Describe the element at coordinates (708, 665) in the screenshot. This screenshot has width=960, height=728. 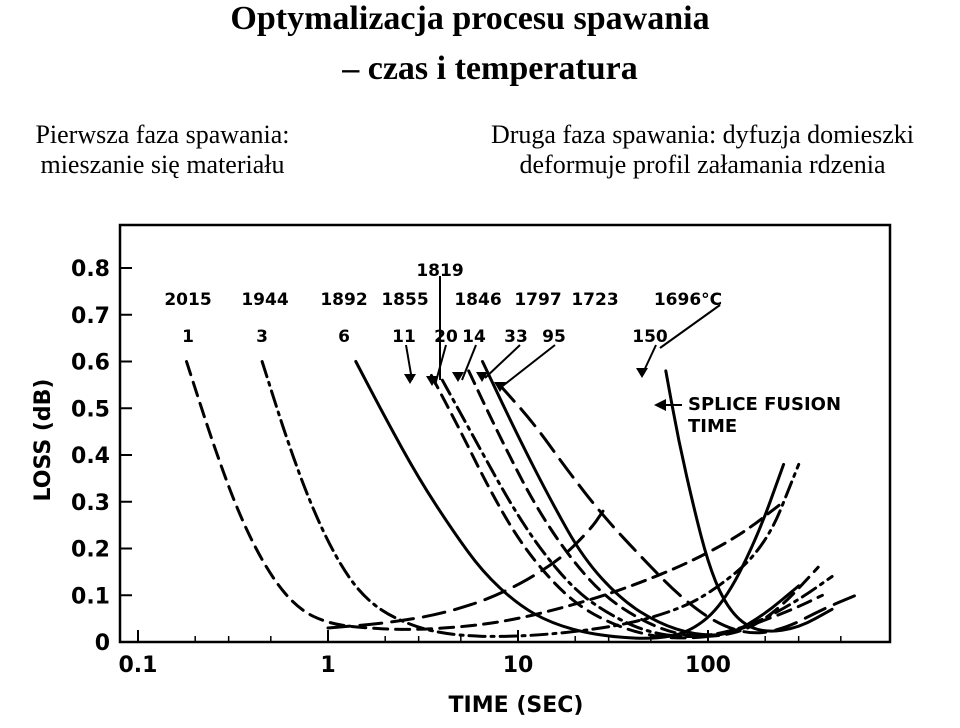
I see `x-tick-label: 100` at that location.